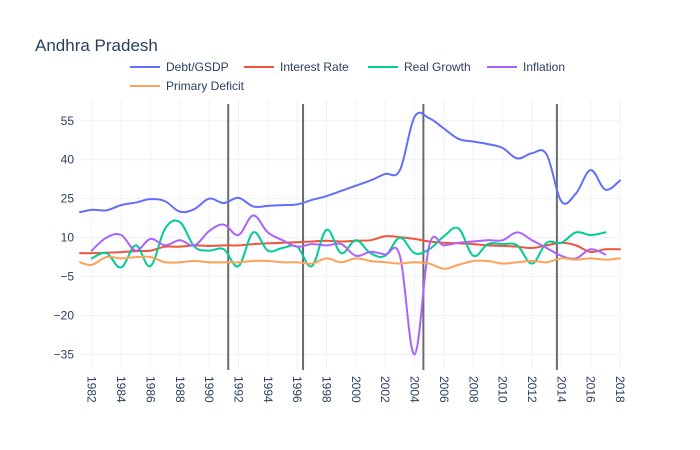 The width and height of the screenshot is (700, 450). I want to click on x-tick-label: 1988, so click(180, 389).